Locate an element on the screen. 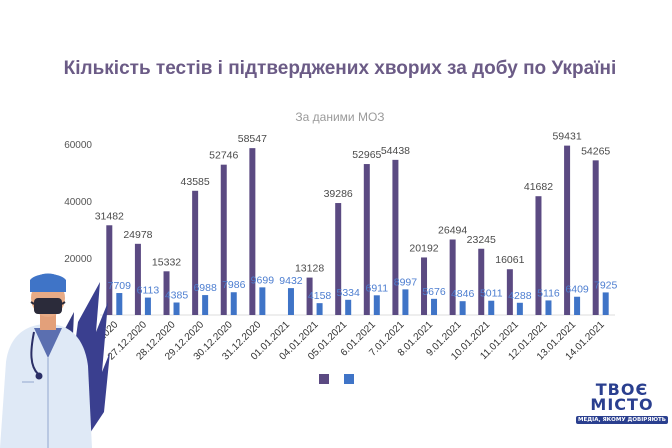 The height and width of the screenshot is (448, 672). chart-subtitle: За даними МОЗ is located at coordinates (340, 117).